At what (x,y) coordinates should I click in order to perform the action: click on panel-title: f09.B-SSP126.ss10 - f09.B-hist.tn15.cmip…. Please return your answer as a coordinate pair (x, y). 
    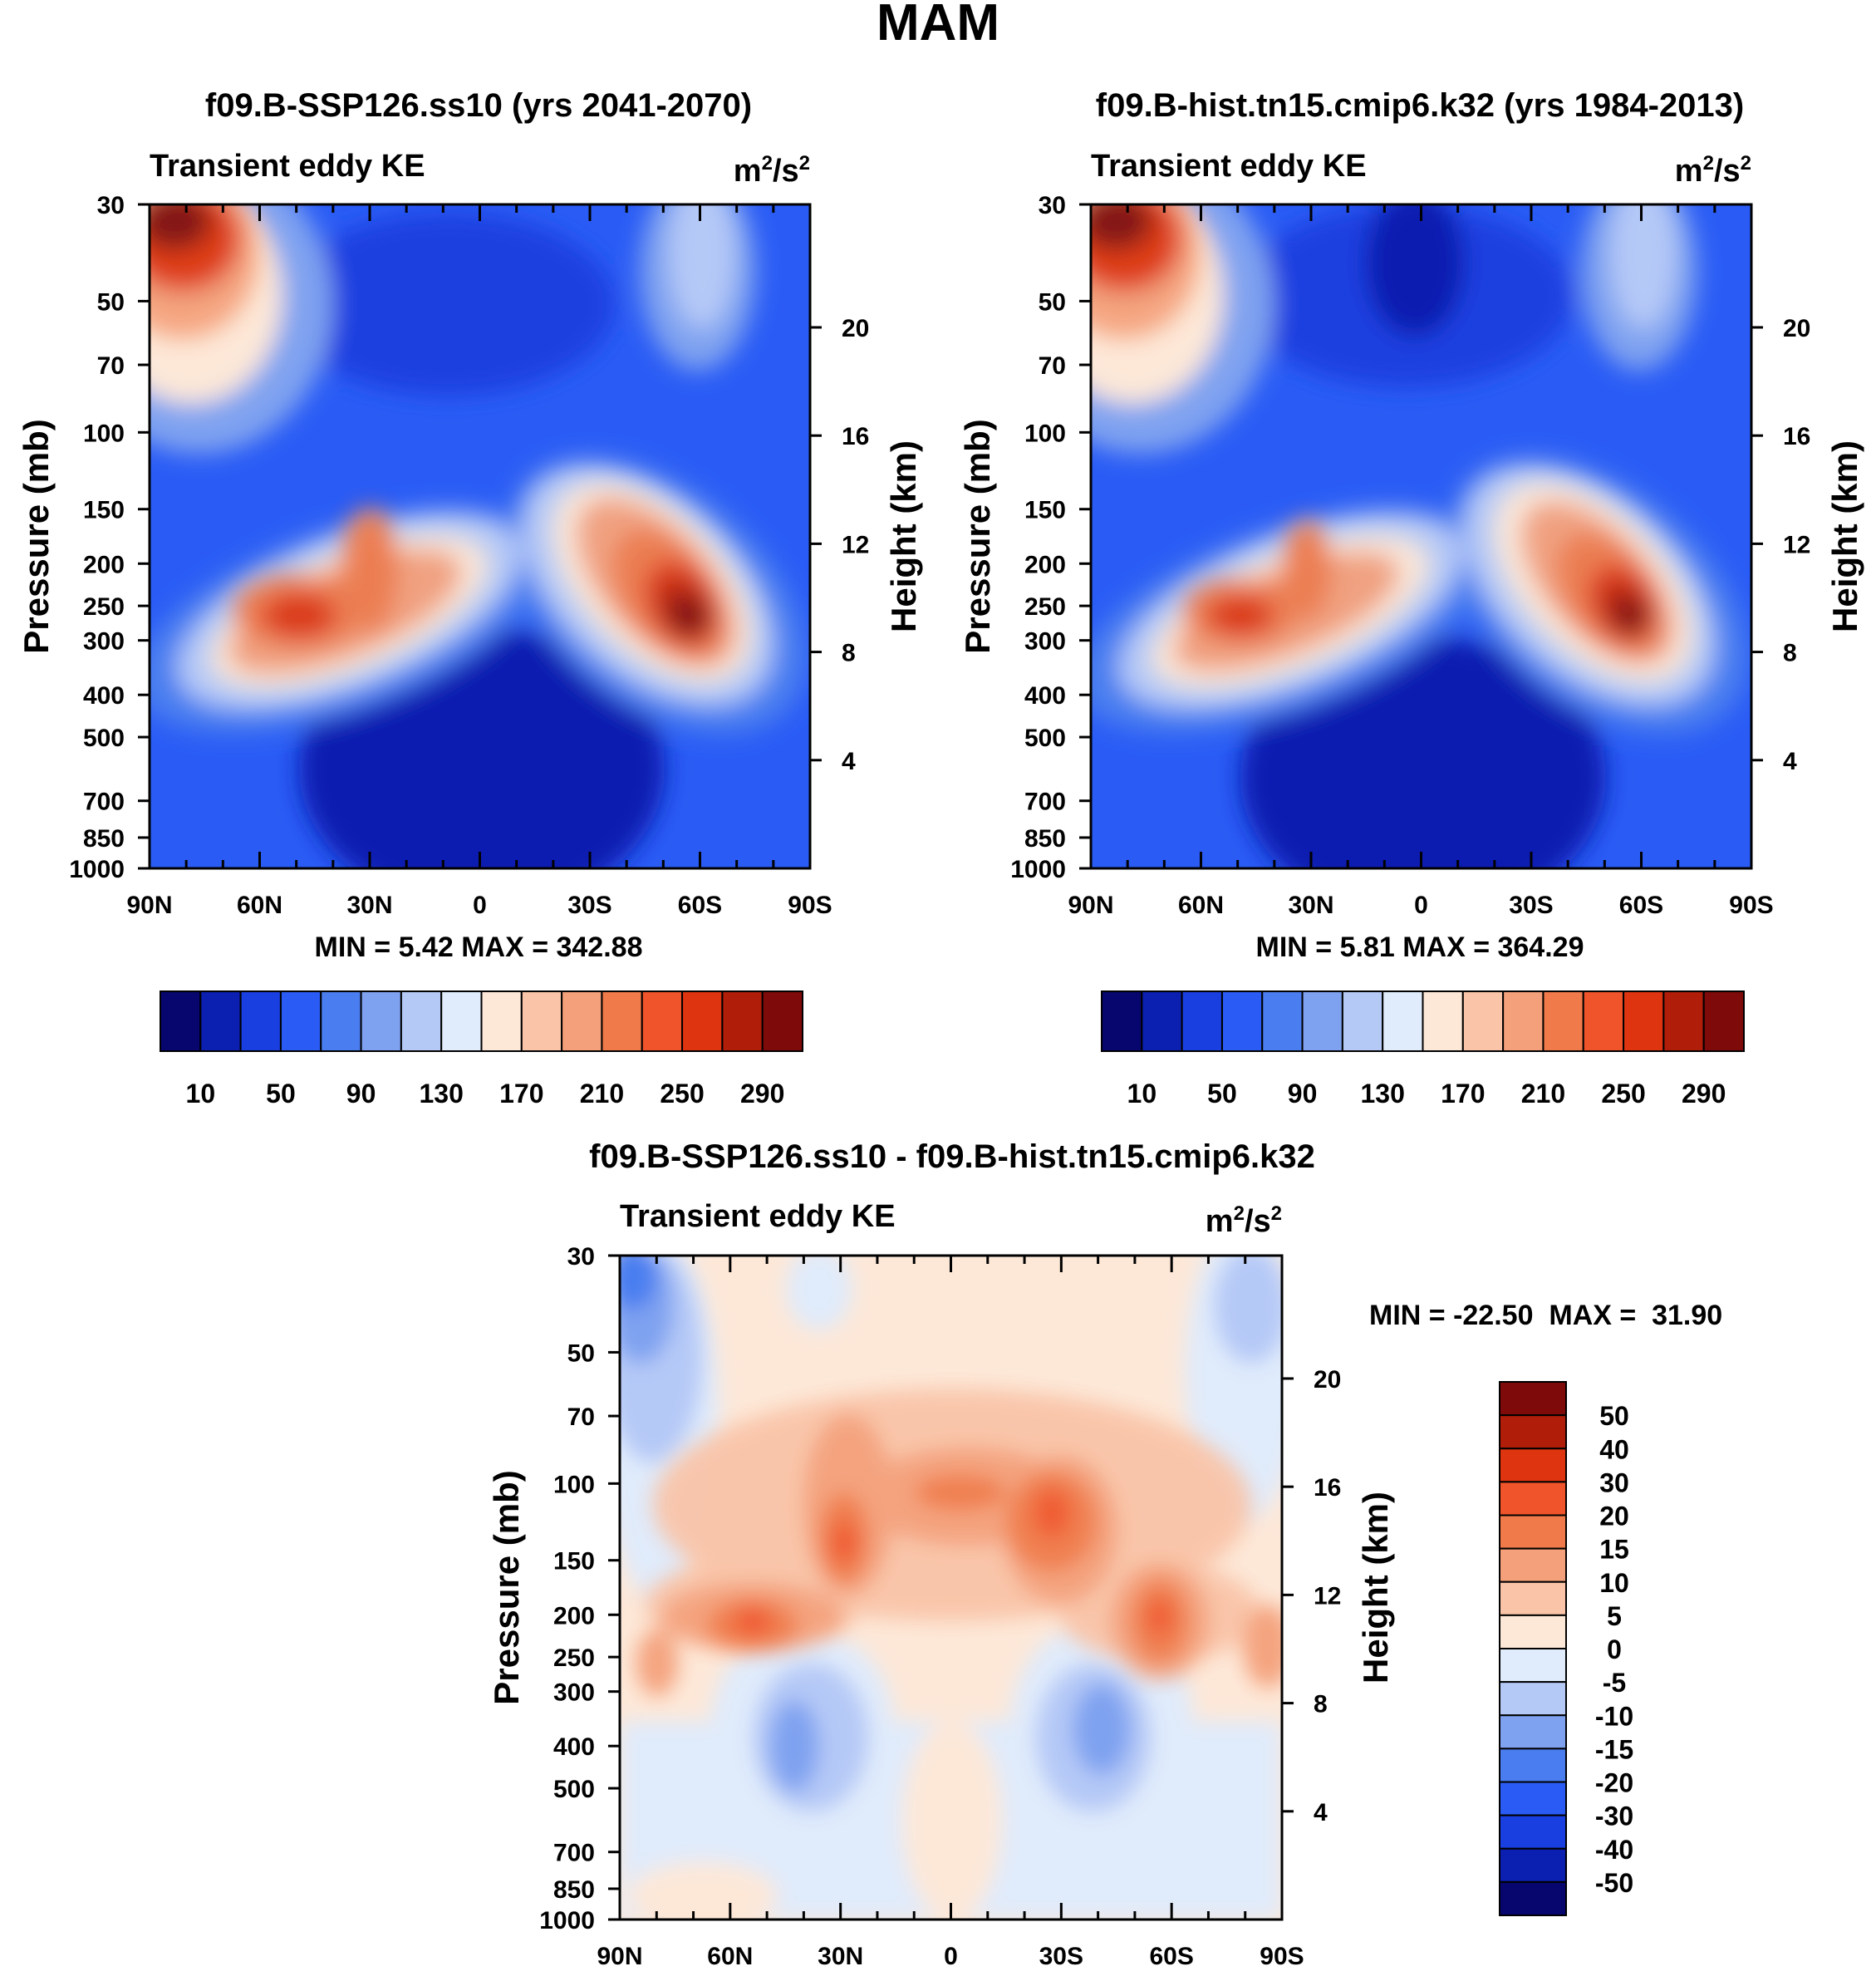
    Looking at the image, I should click on (952, 1156).